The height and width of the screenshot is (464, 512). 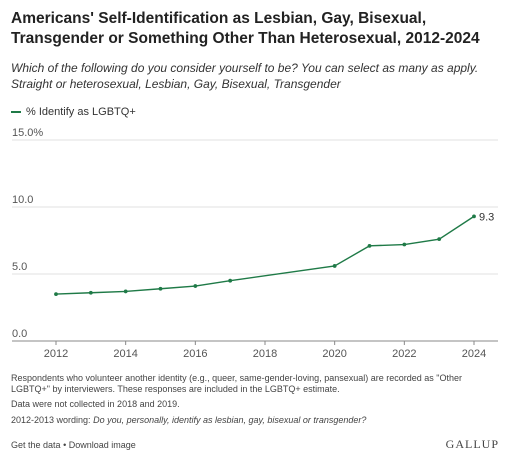 What do you see at coordinates (16, 112) in the screenshot?
I see `legend-line-swatch` at bounding box center [16, 112].